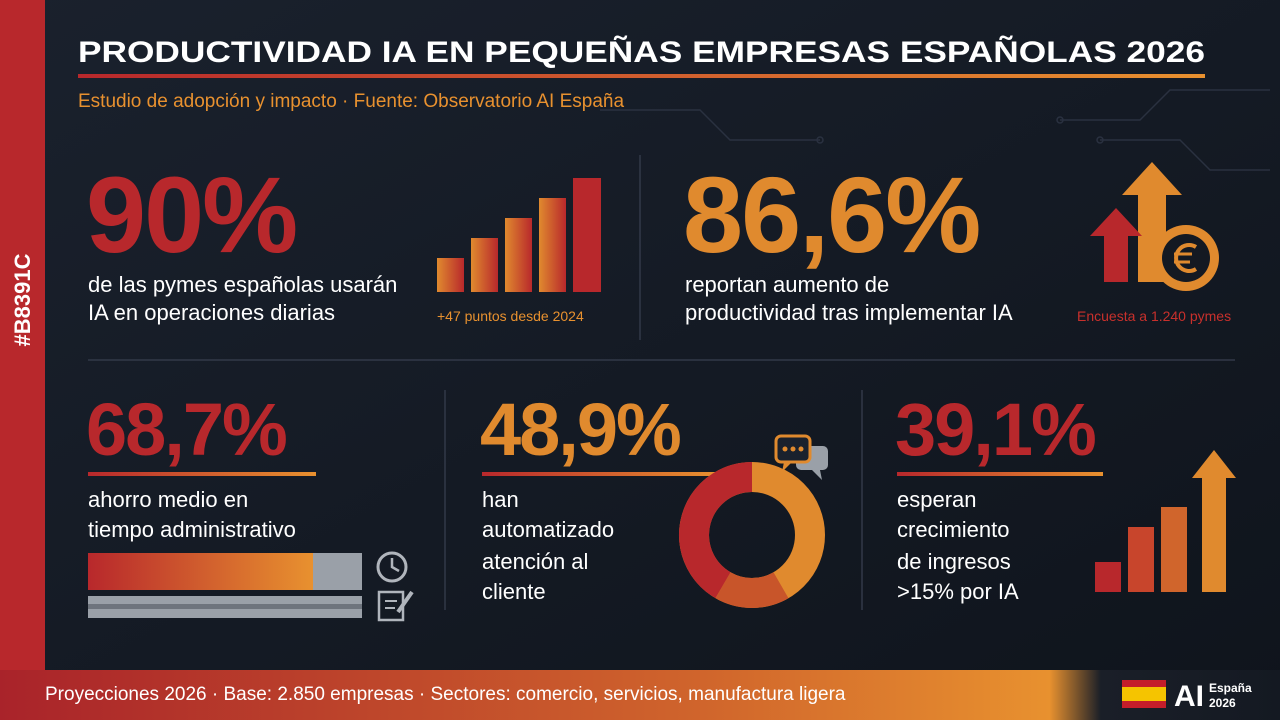  I want to click on growth-icon, so click(1154, 226).